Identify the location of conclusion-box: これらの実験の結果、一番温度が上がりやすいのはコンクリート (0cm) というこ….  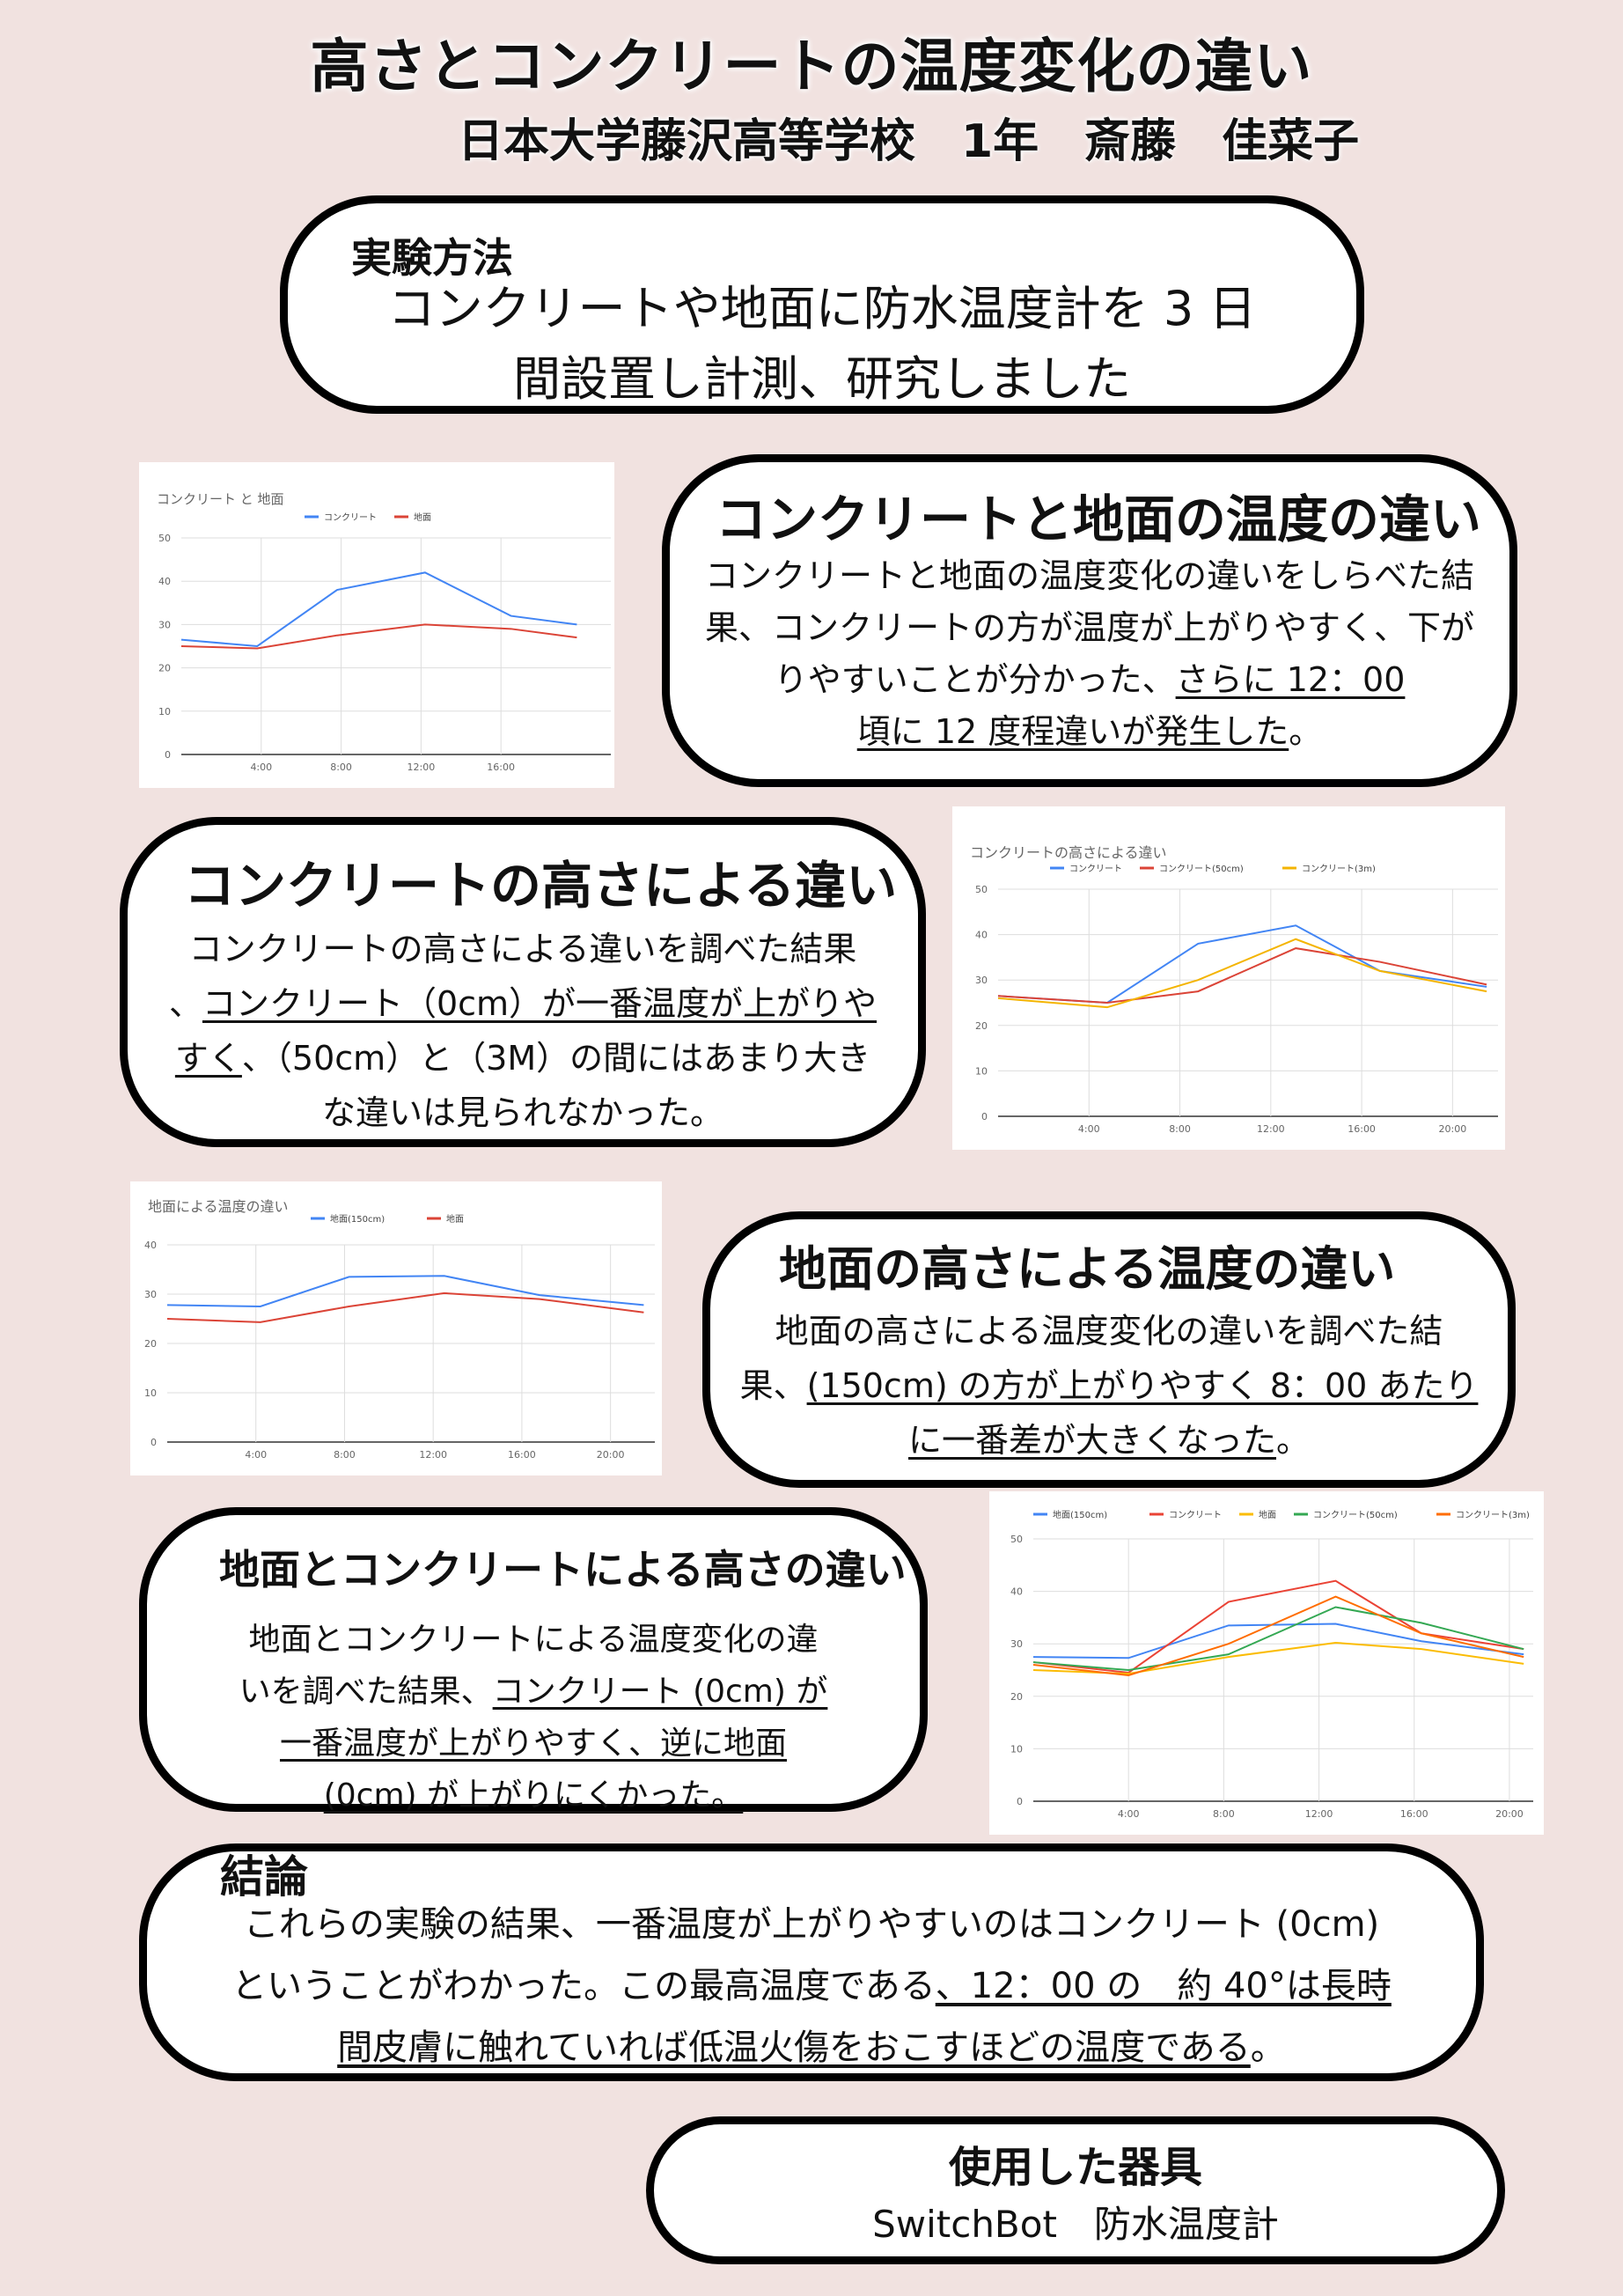
(811, 1962).